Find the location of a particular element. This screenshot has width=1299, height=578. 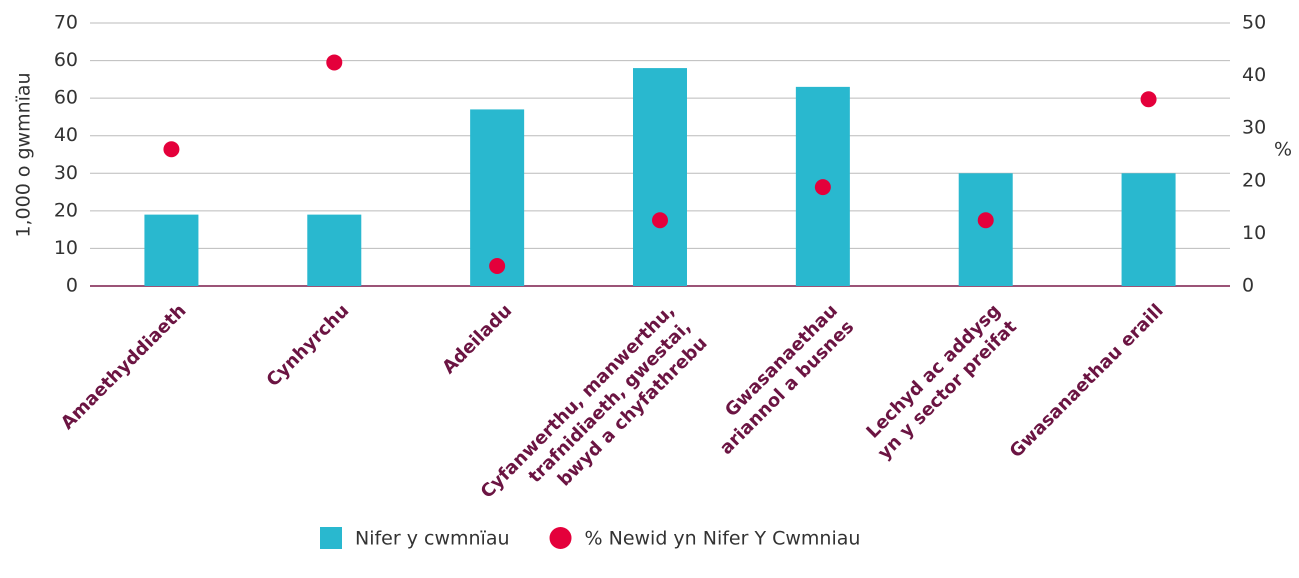

x-tick-label: Lechyd ac addysgyn y sector preifat is located at coordinates (940, 382).